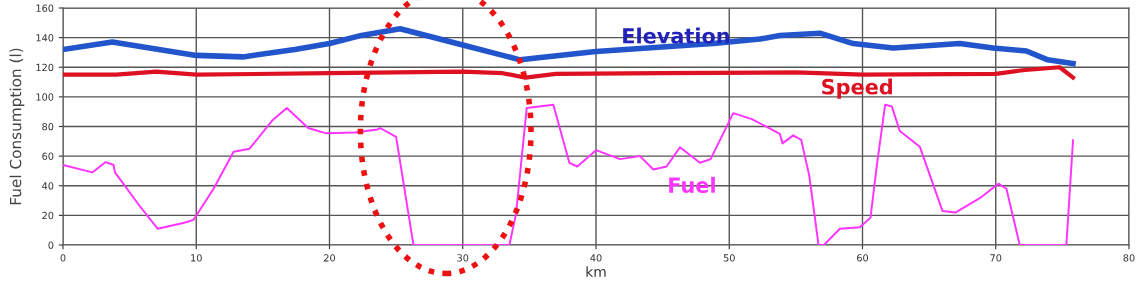 The image size is (1146, 291). I want to click on y-tick-label: 100, so click(45, 97).